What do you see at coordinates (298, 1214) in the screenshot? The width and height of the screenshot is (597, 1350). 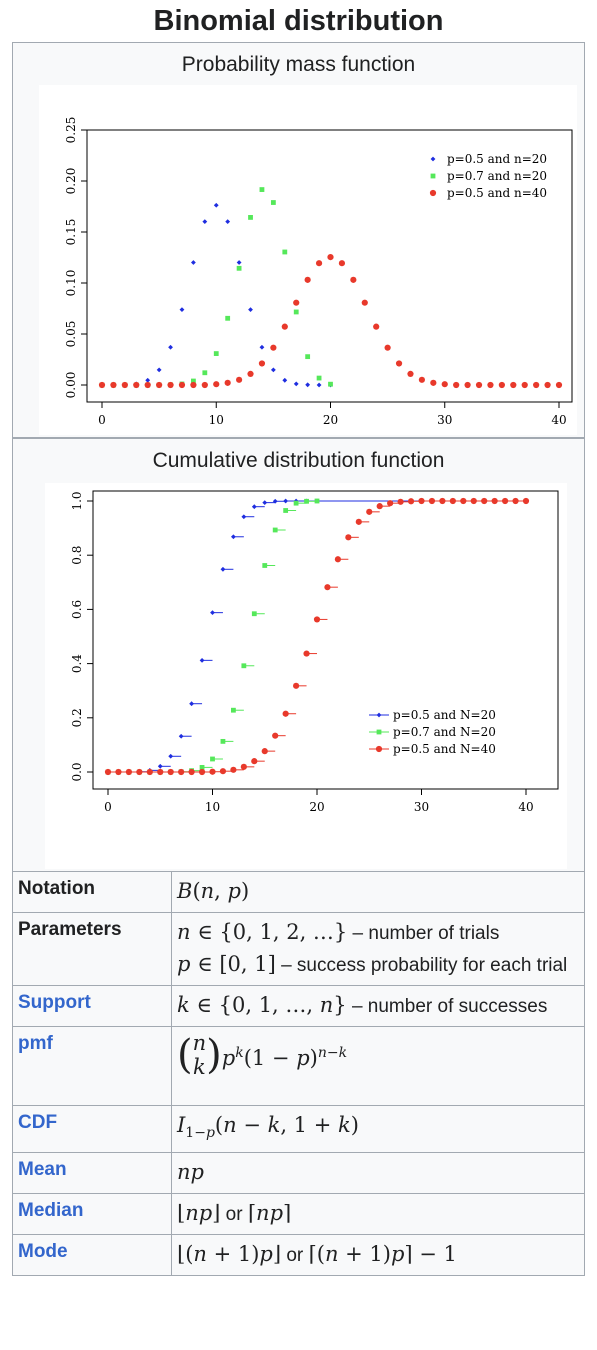 I see `median-row: Median ⌊np⌋ or ⌈np⌉` at bounding box center [298, 1214].